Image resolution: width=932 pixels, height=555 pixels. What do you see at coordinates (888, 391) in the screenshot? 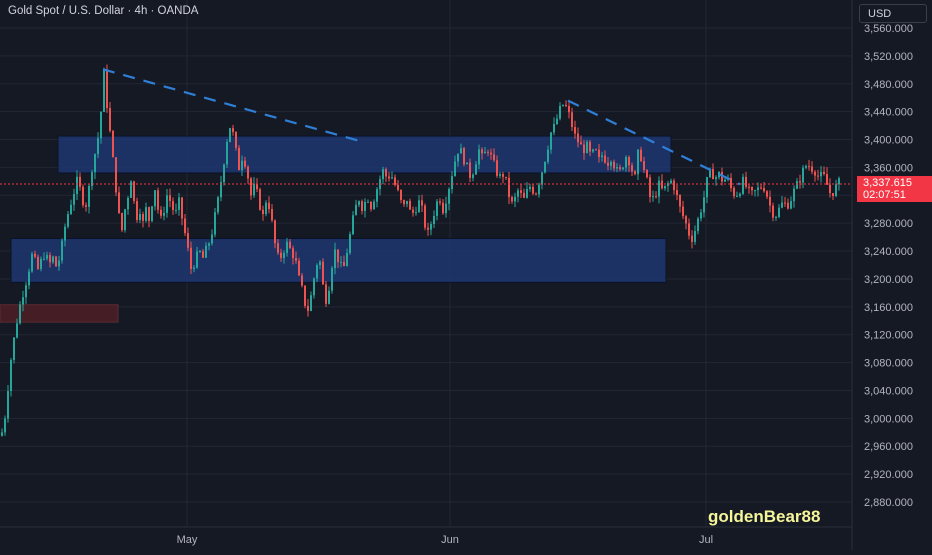
I see `price-tick-label: 3,040.000` at bounding box center [888, 391].